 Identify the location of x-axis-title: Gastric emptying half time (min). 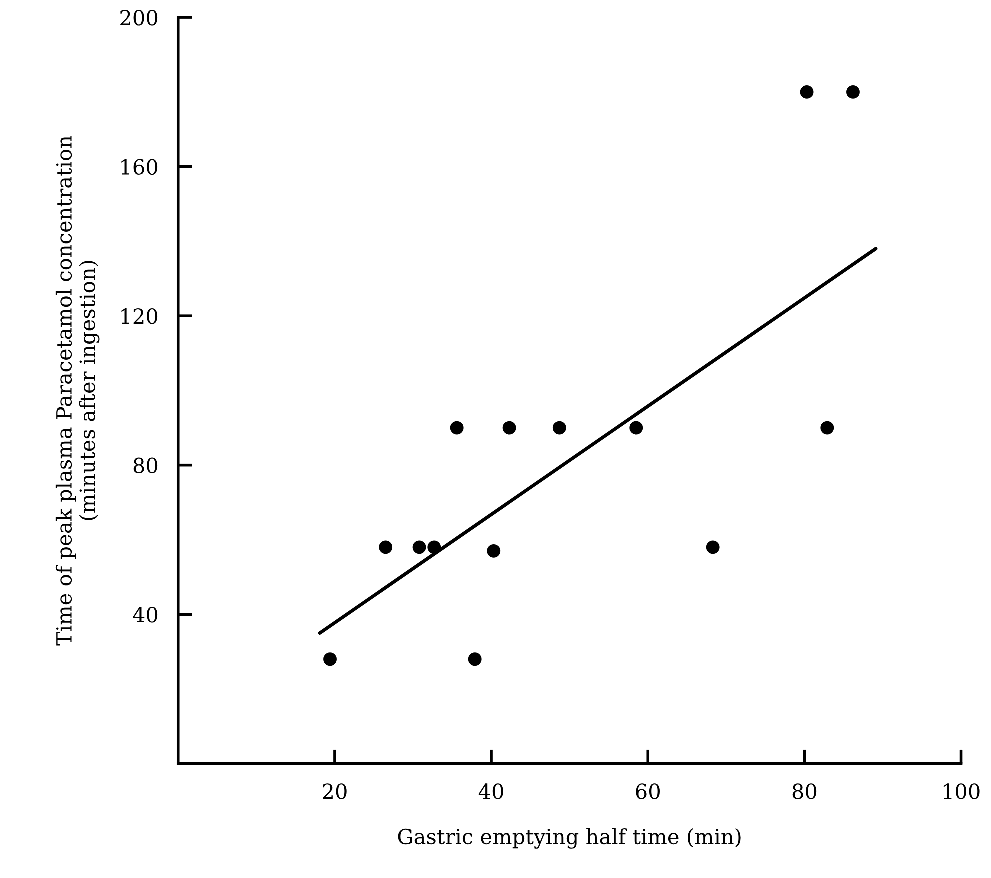
(569, 838).